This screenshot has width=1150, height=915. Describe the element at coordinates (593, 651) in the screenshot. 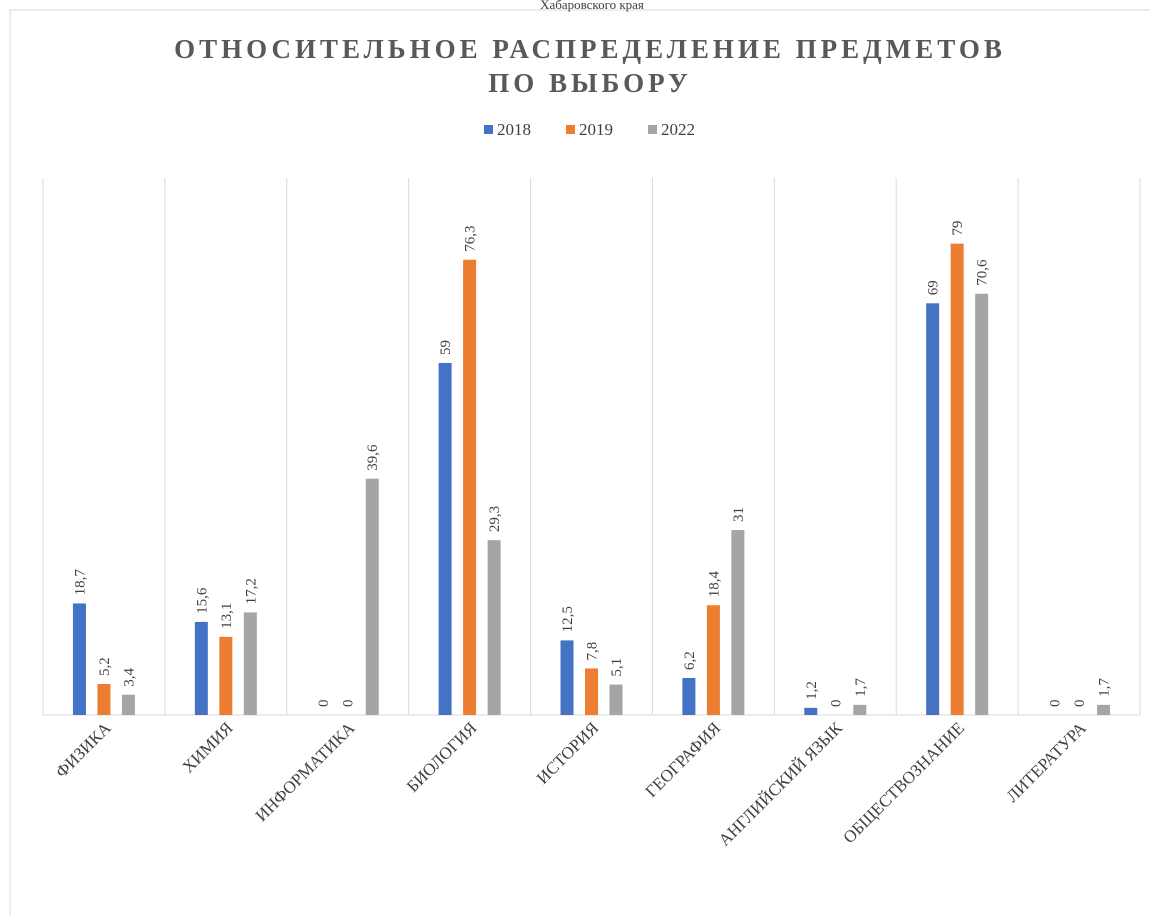

I see `value-label: 7,8` at that location.